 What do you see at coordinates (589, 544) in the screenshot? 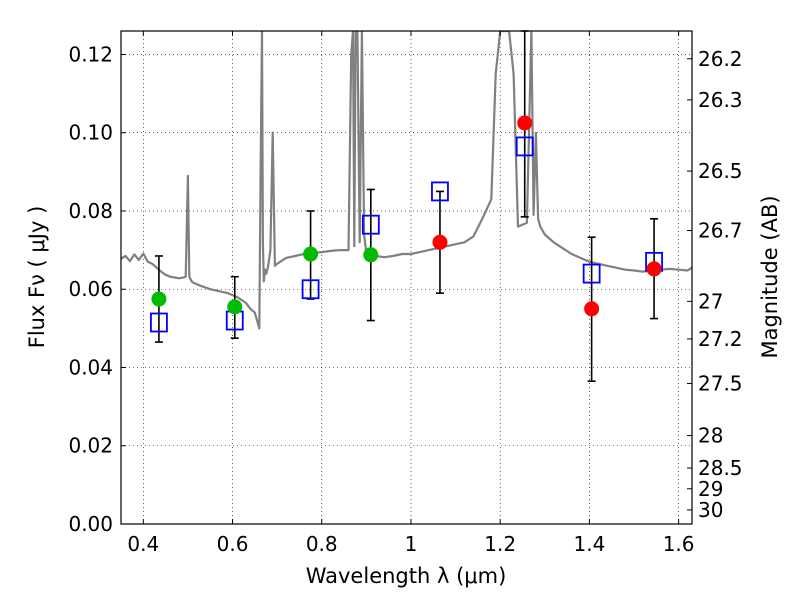
I see `x-tick-label: 1.4` at bounding box center [589, 544].